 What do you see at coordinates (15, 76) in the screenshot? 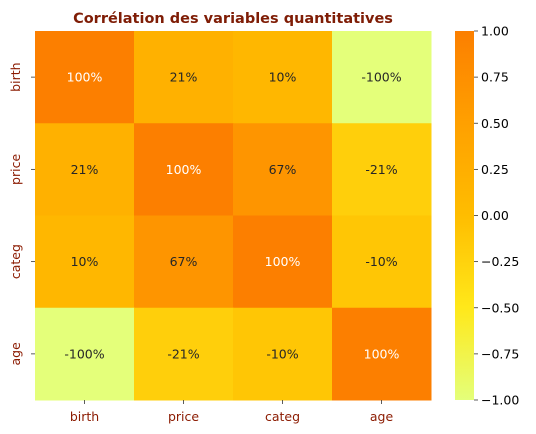
I see `y-tick-label: birth` at bounding box center [15, 76].